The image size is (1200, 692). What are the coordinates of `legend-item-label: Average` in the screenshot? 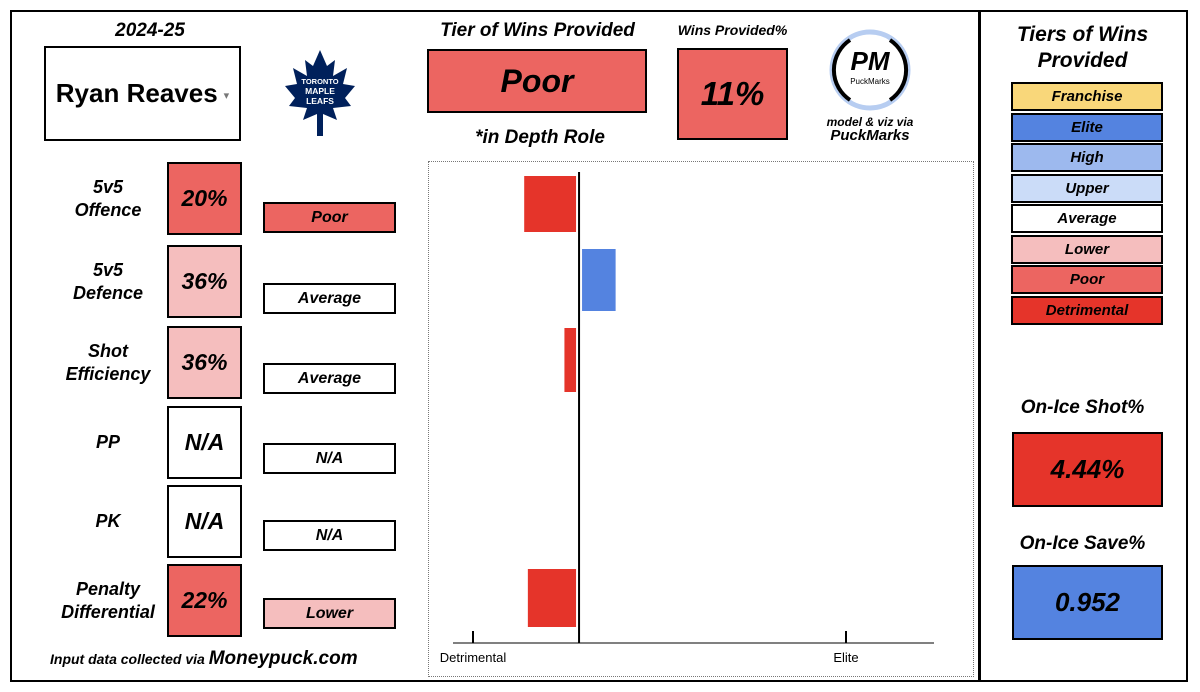 It's located at (1087, 218).